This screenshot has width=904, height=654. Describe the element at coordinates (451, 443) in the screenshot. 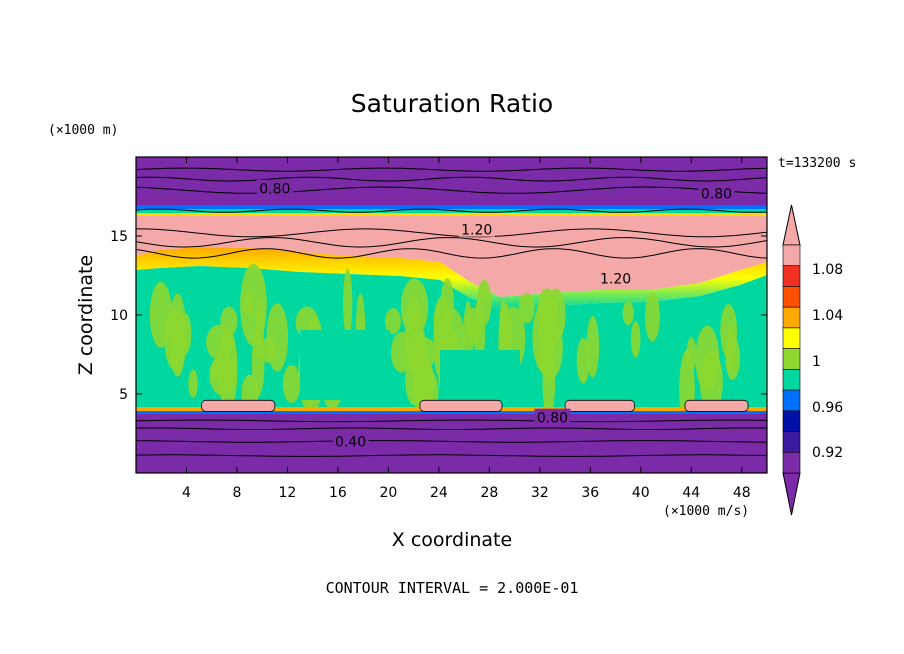

I see `lower-dry-layer` at that location.